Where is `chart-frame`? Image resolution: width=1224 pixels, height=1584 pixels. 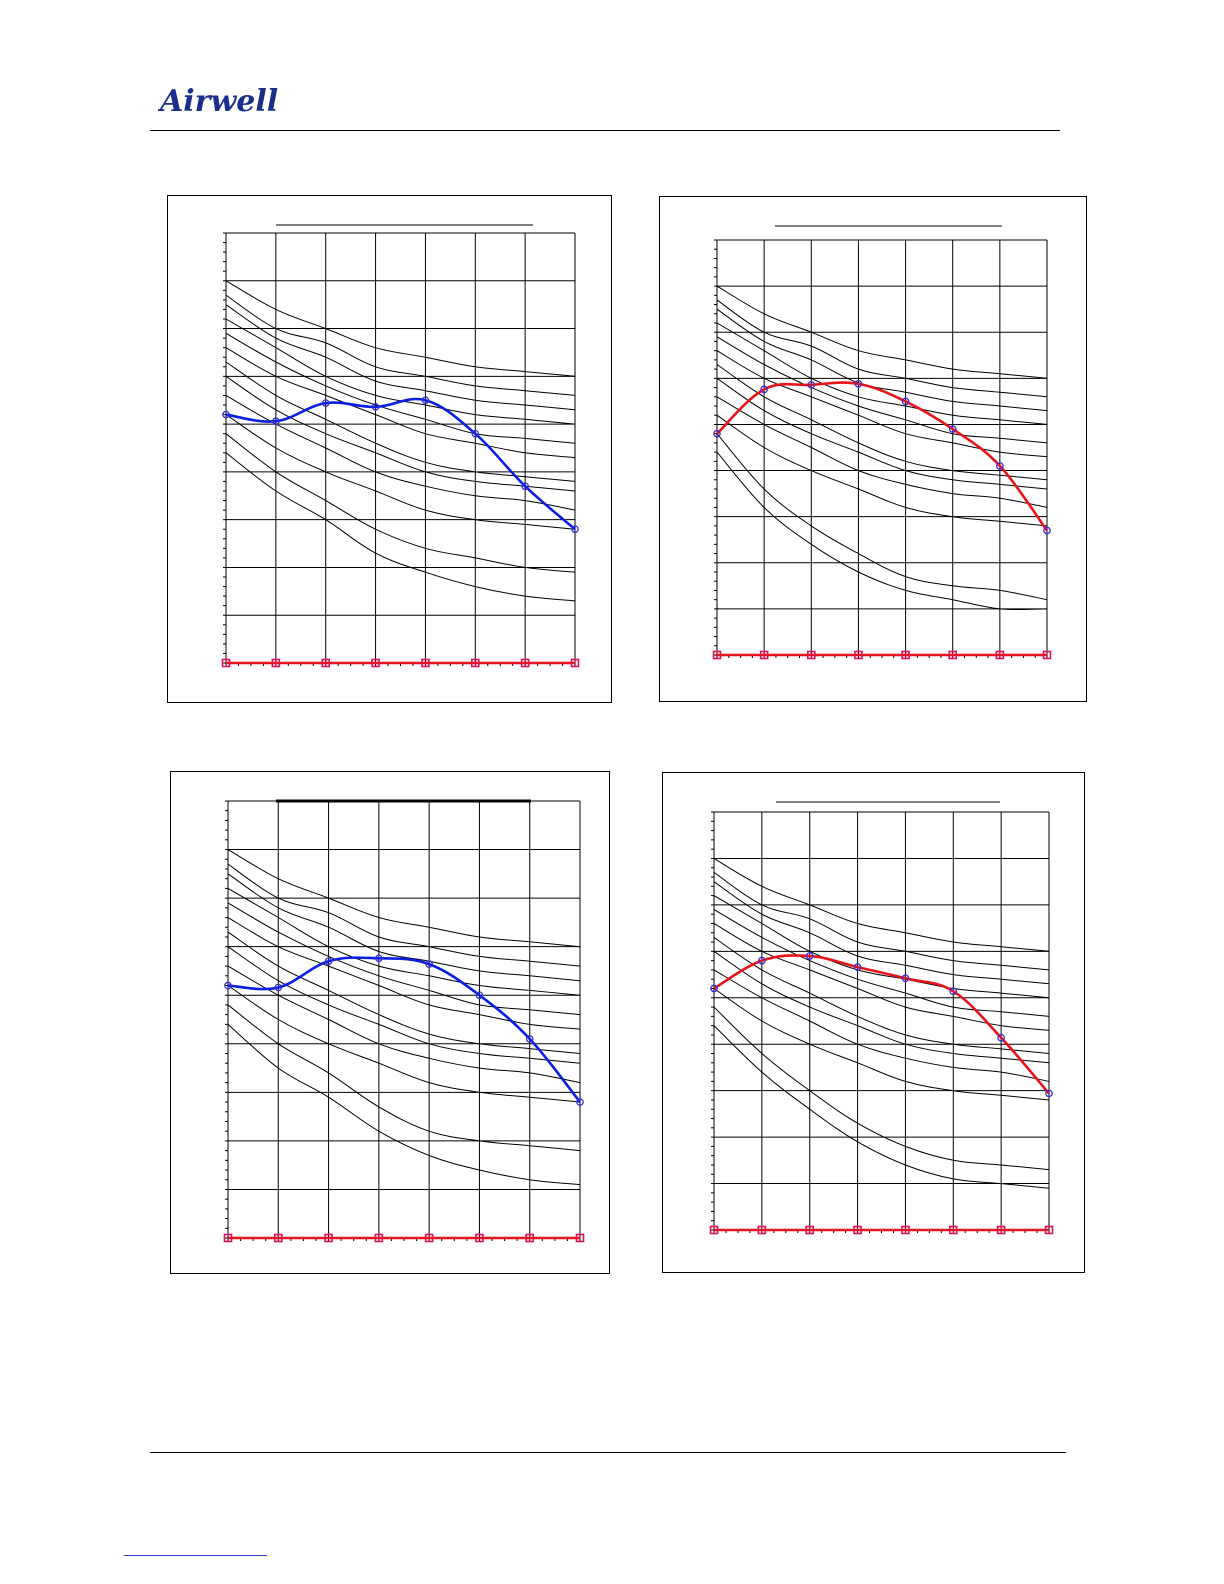 chart-frame is located at coordinates (873, 449).